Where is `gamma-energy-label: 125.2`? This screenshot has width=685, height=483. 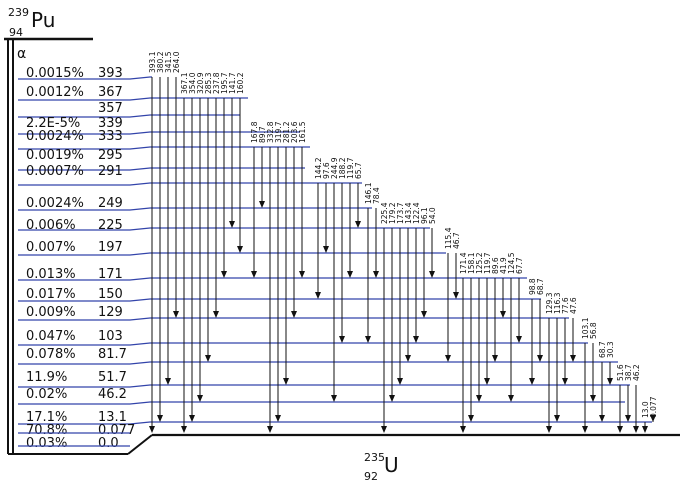
gamma-energy-label: 125.2 is located at coordinates (479, 263).